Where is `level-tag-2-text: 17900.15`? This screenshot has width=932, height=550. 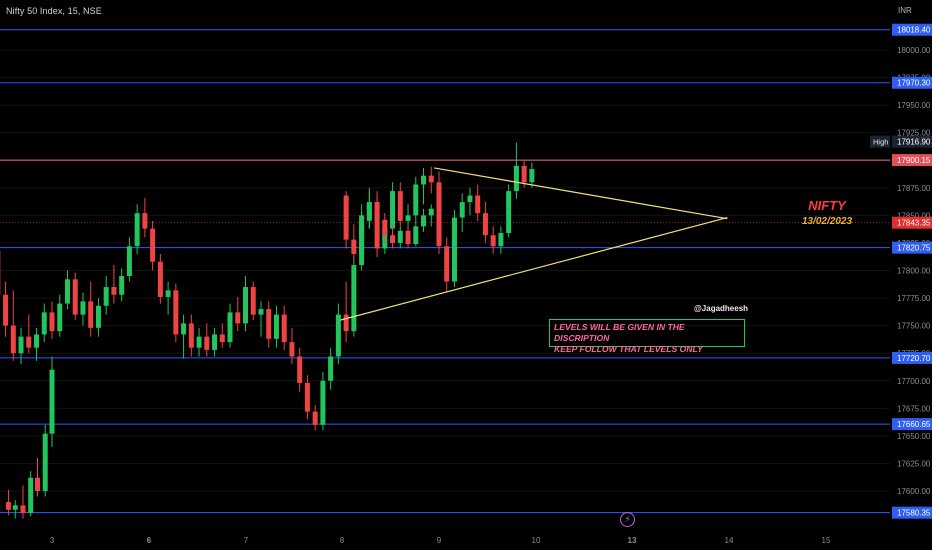 level-tag-2-text: 17900.15 is located at coordinates (914, 160).